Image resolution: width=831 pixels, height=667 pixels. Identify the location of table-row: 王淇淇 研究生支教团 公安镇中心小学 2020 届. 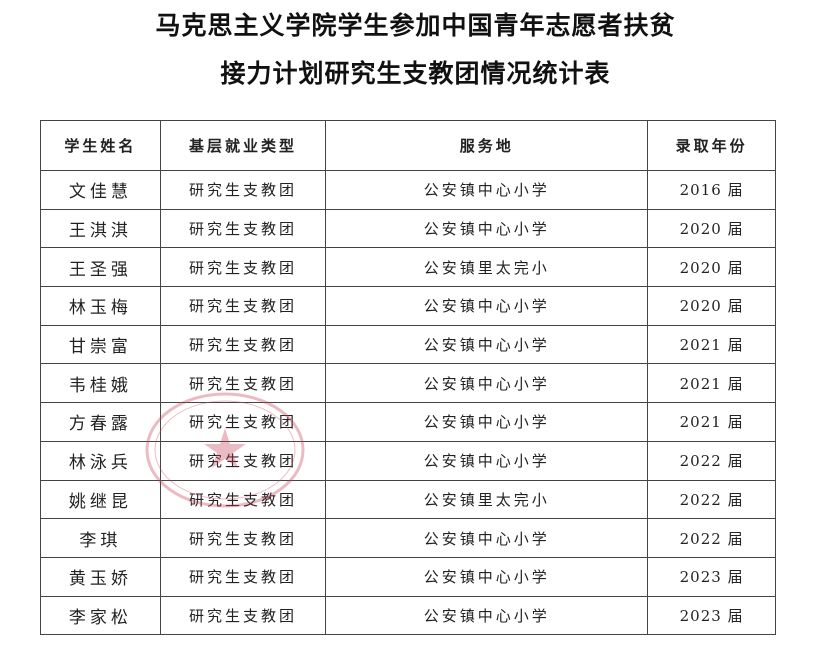
(408, 228).